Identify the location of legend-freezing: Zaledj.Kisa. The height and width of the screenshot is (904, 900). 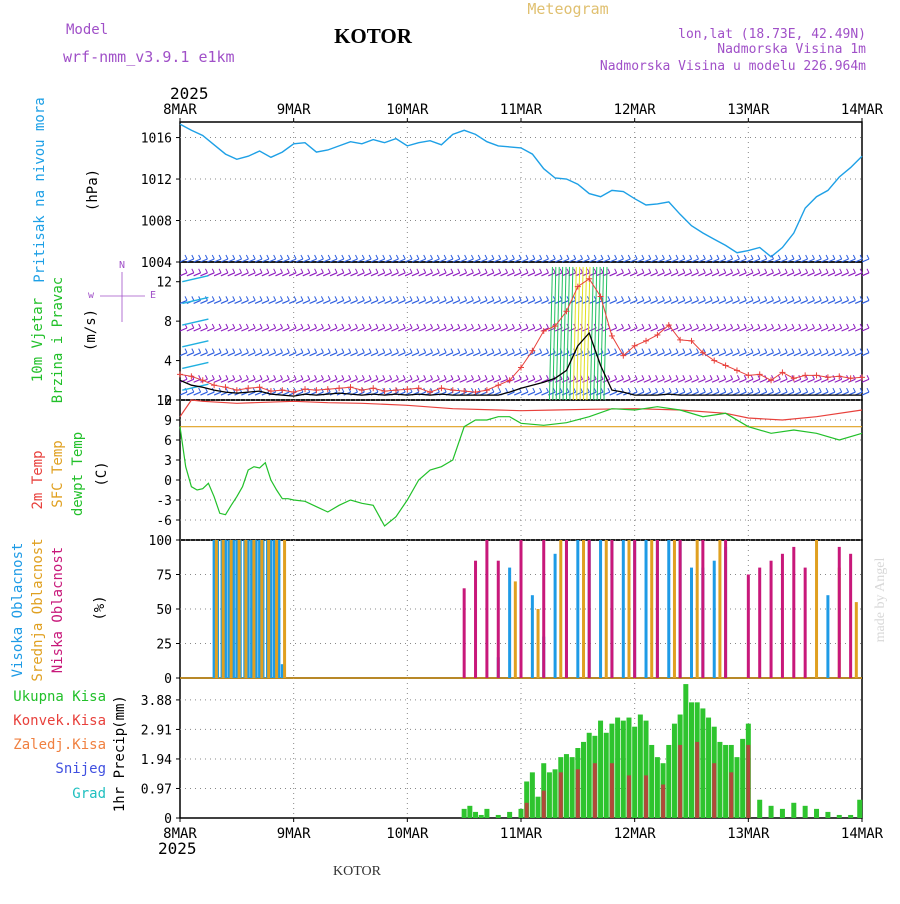
(59, 745).